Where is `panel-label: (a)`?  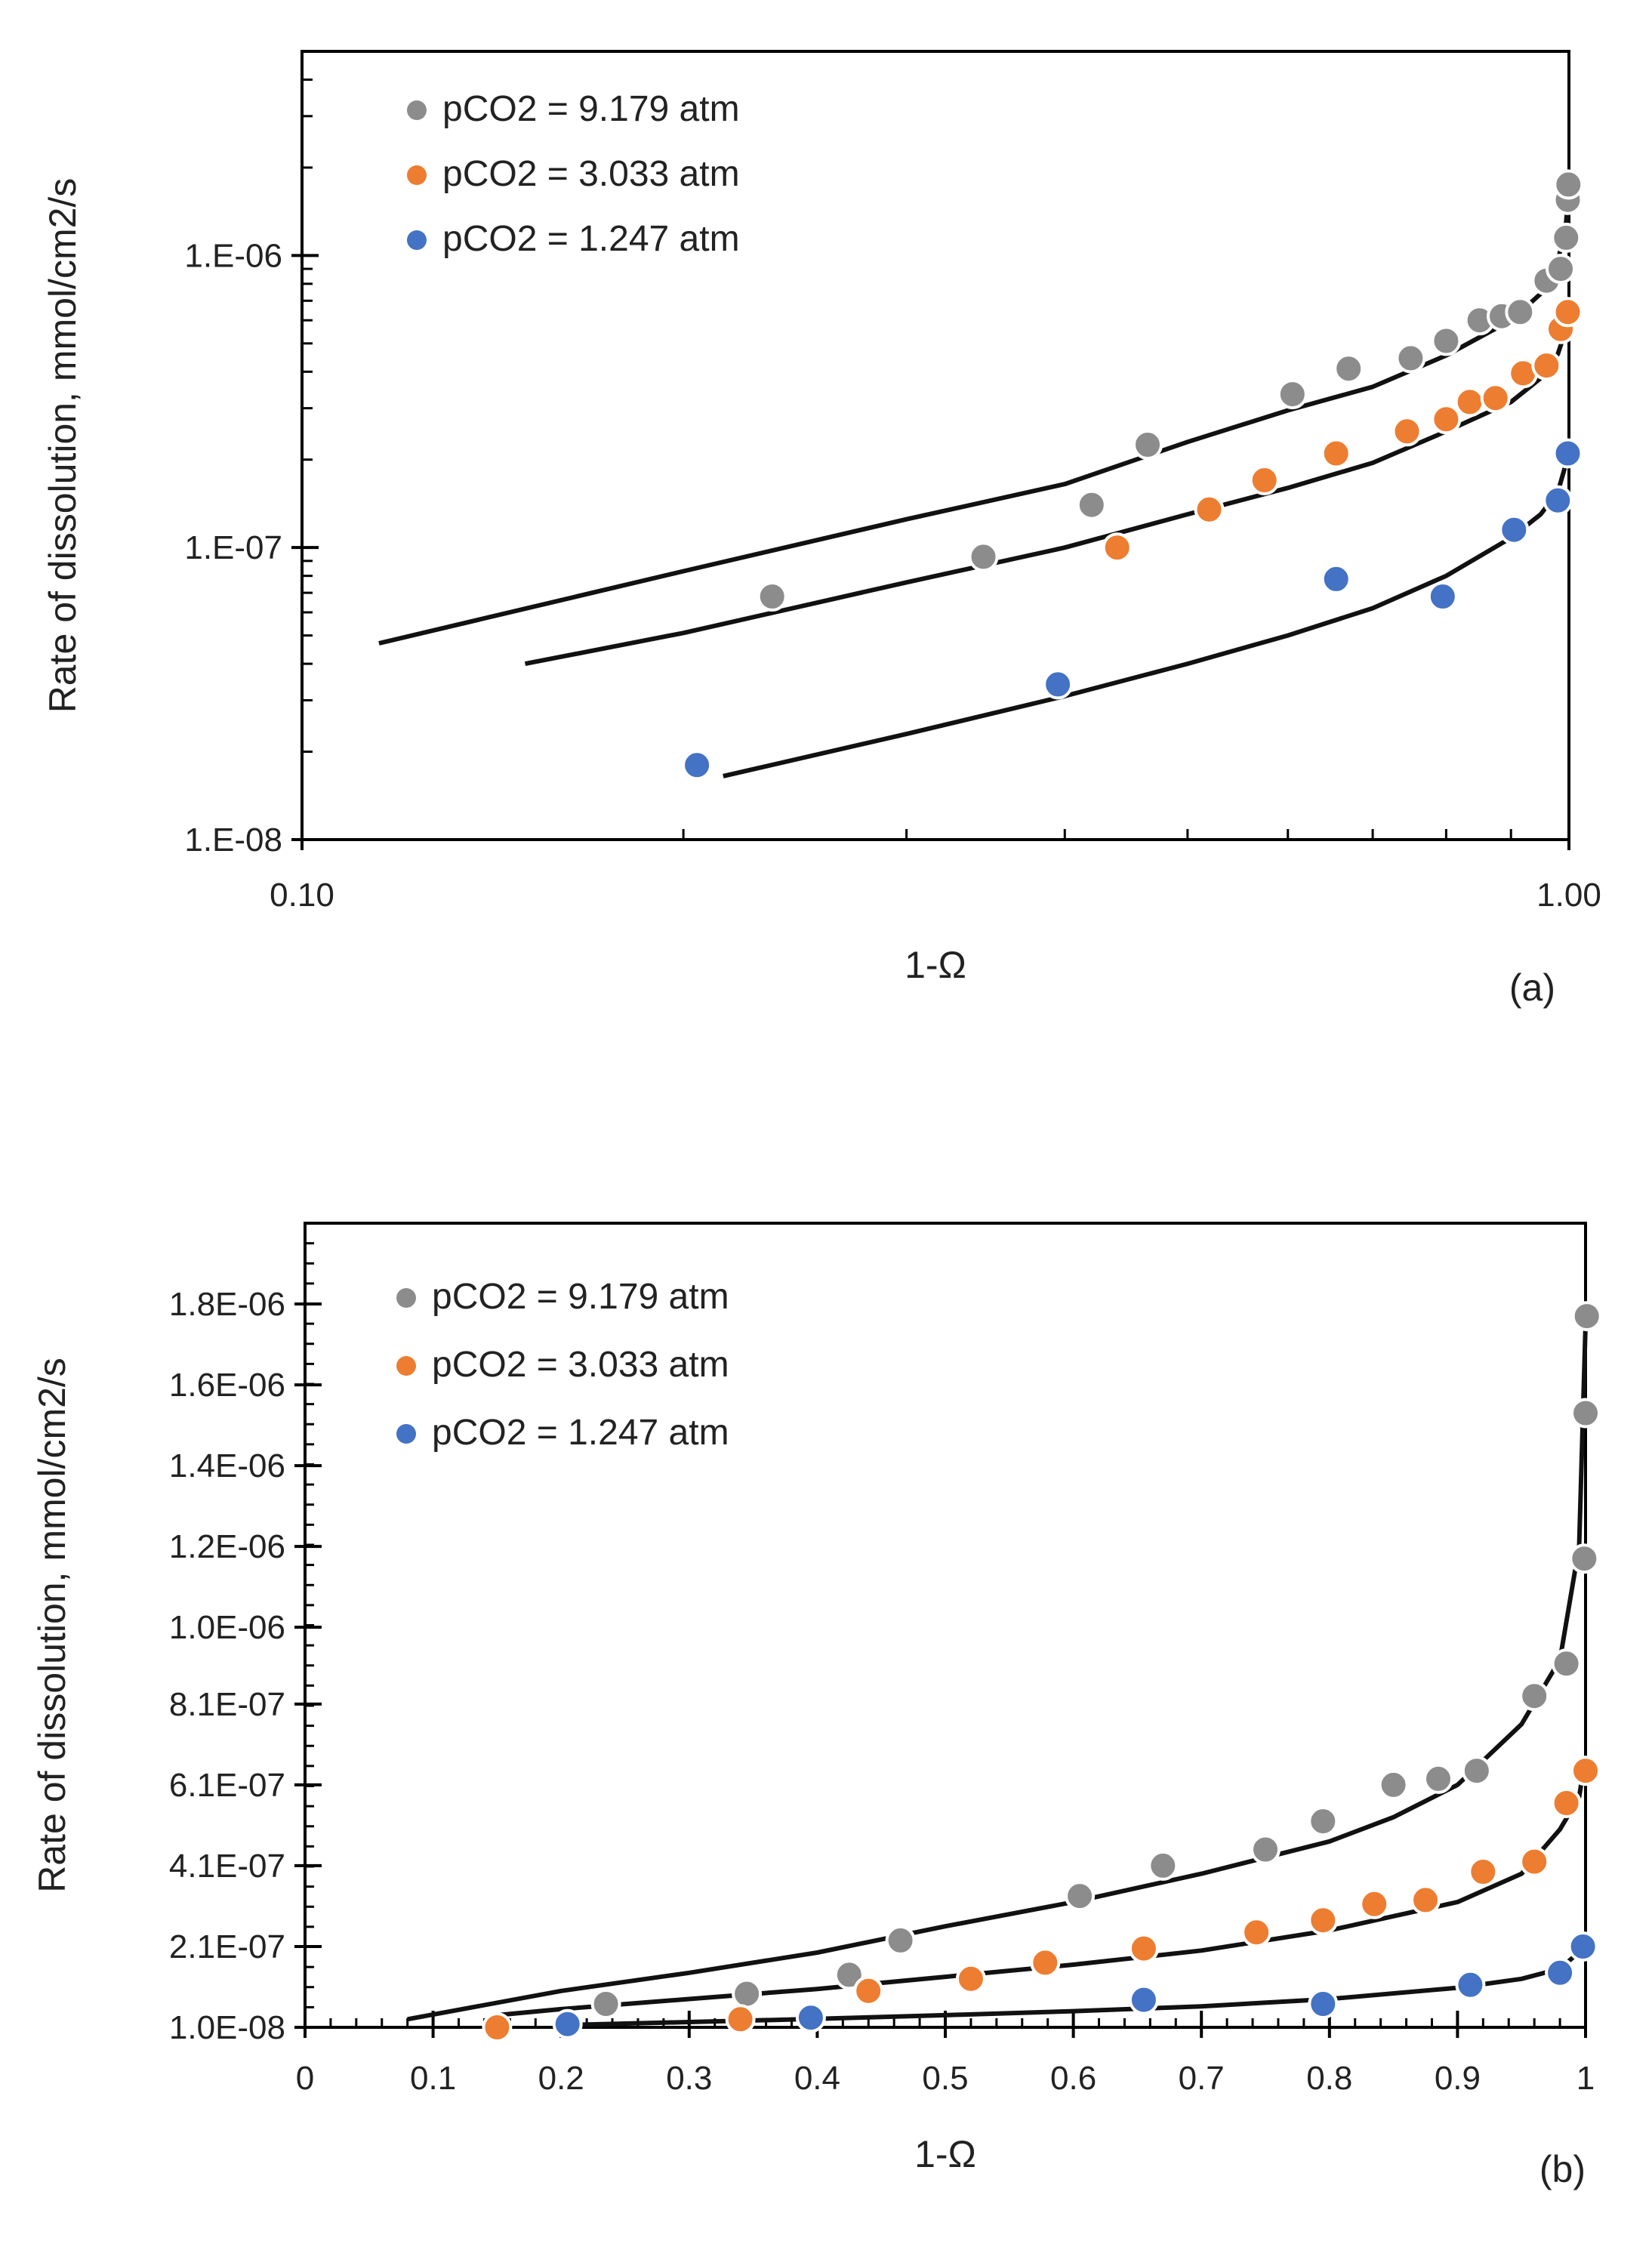
panel-label: (a) is located at coordinates (1532, 987).